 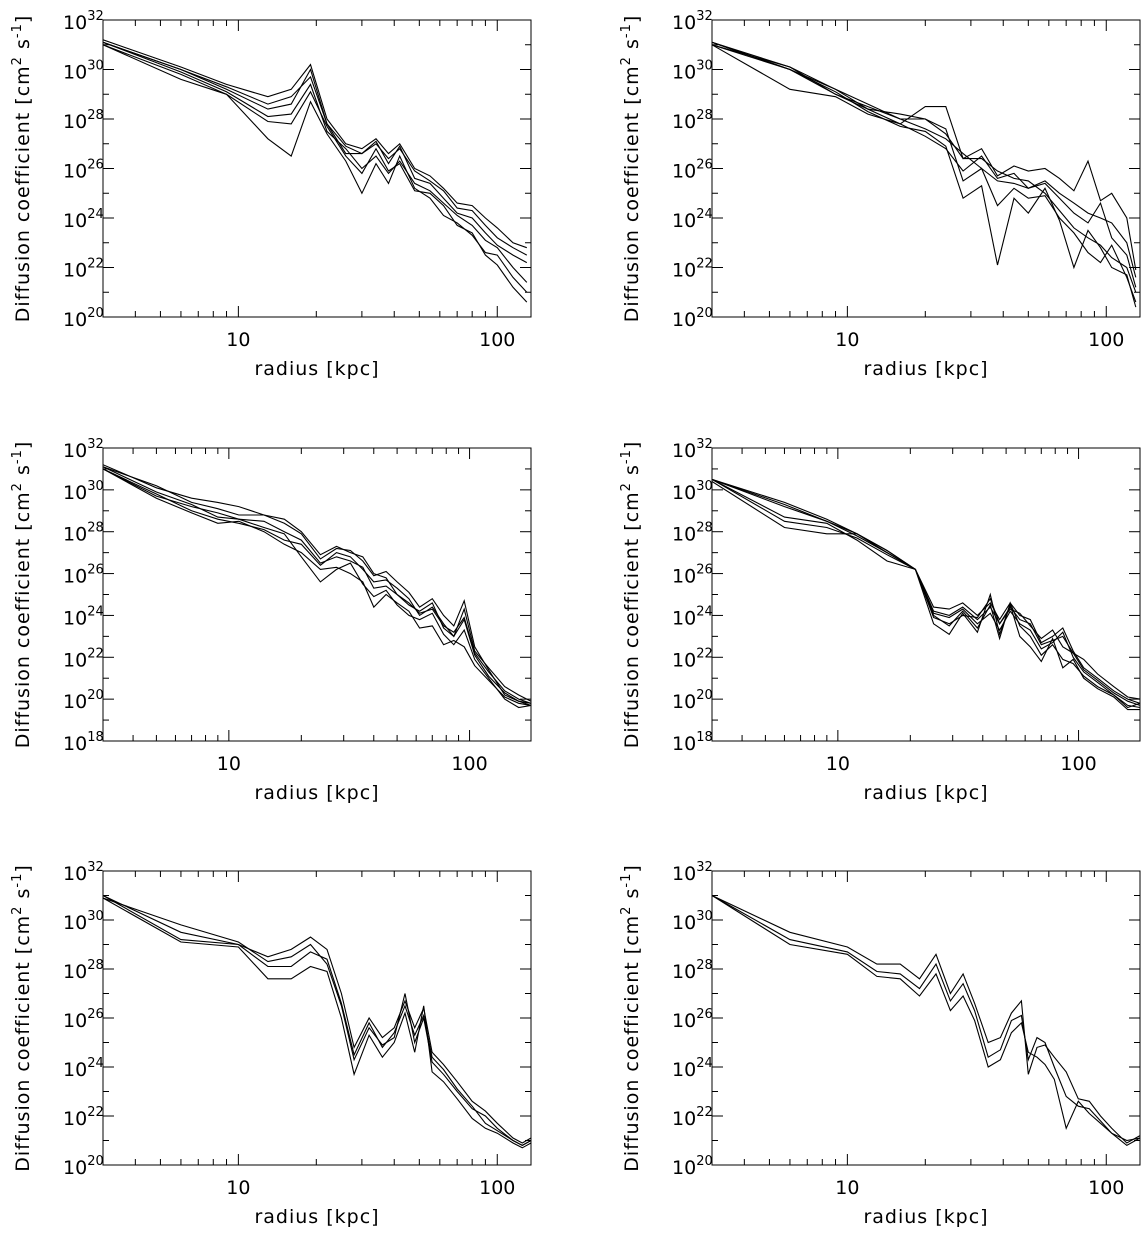 What do you see at coordinates (229, 764) in the screenshot?
I see `x-tick-label: 10` at bounding box center [229, 764].